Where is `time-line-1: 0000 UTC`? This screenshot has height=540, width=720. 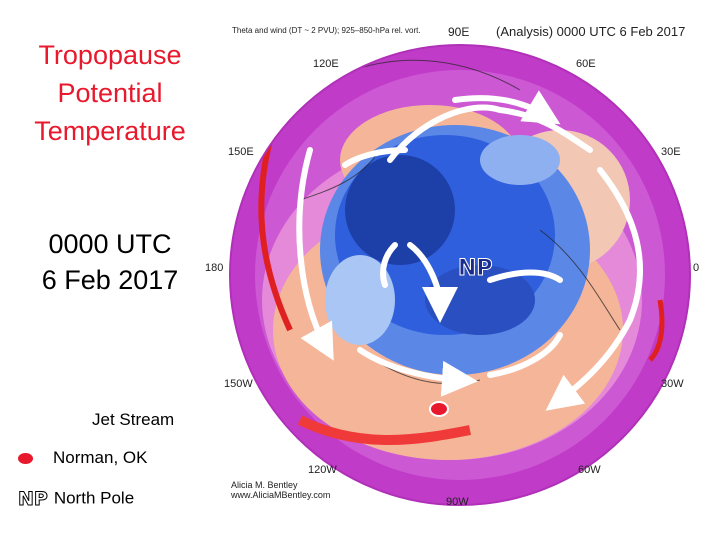
time-line-1: 0000 UTC is located at coordinates (110, 244).